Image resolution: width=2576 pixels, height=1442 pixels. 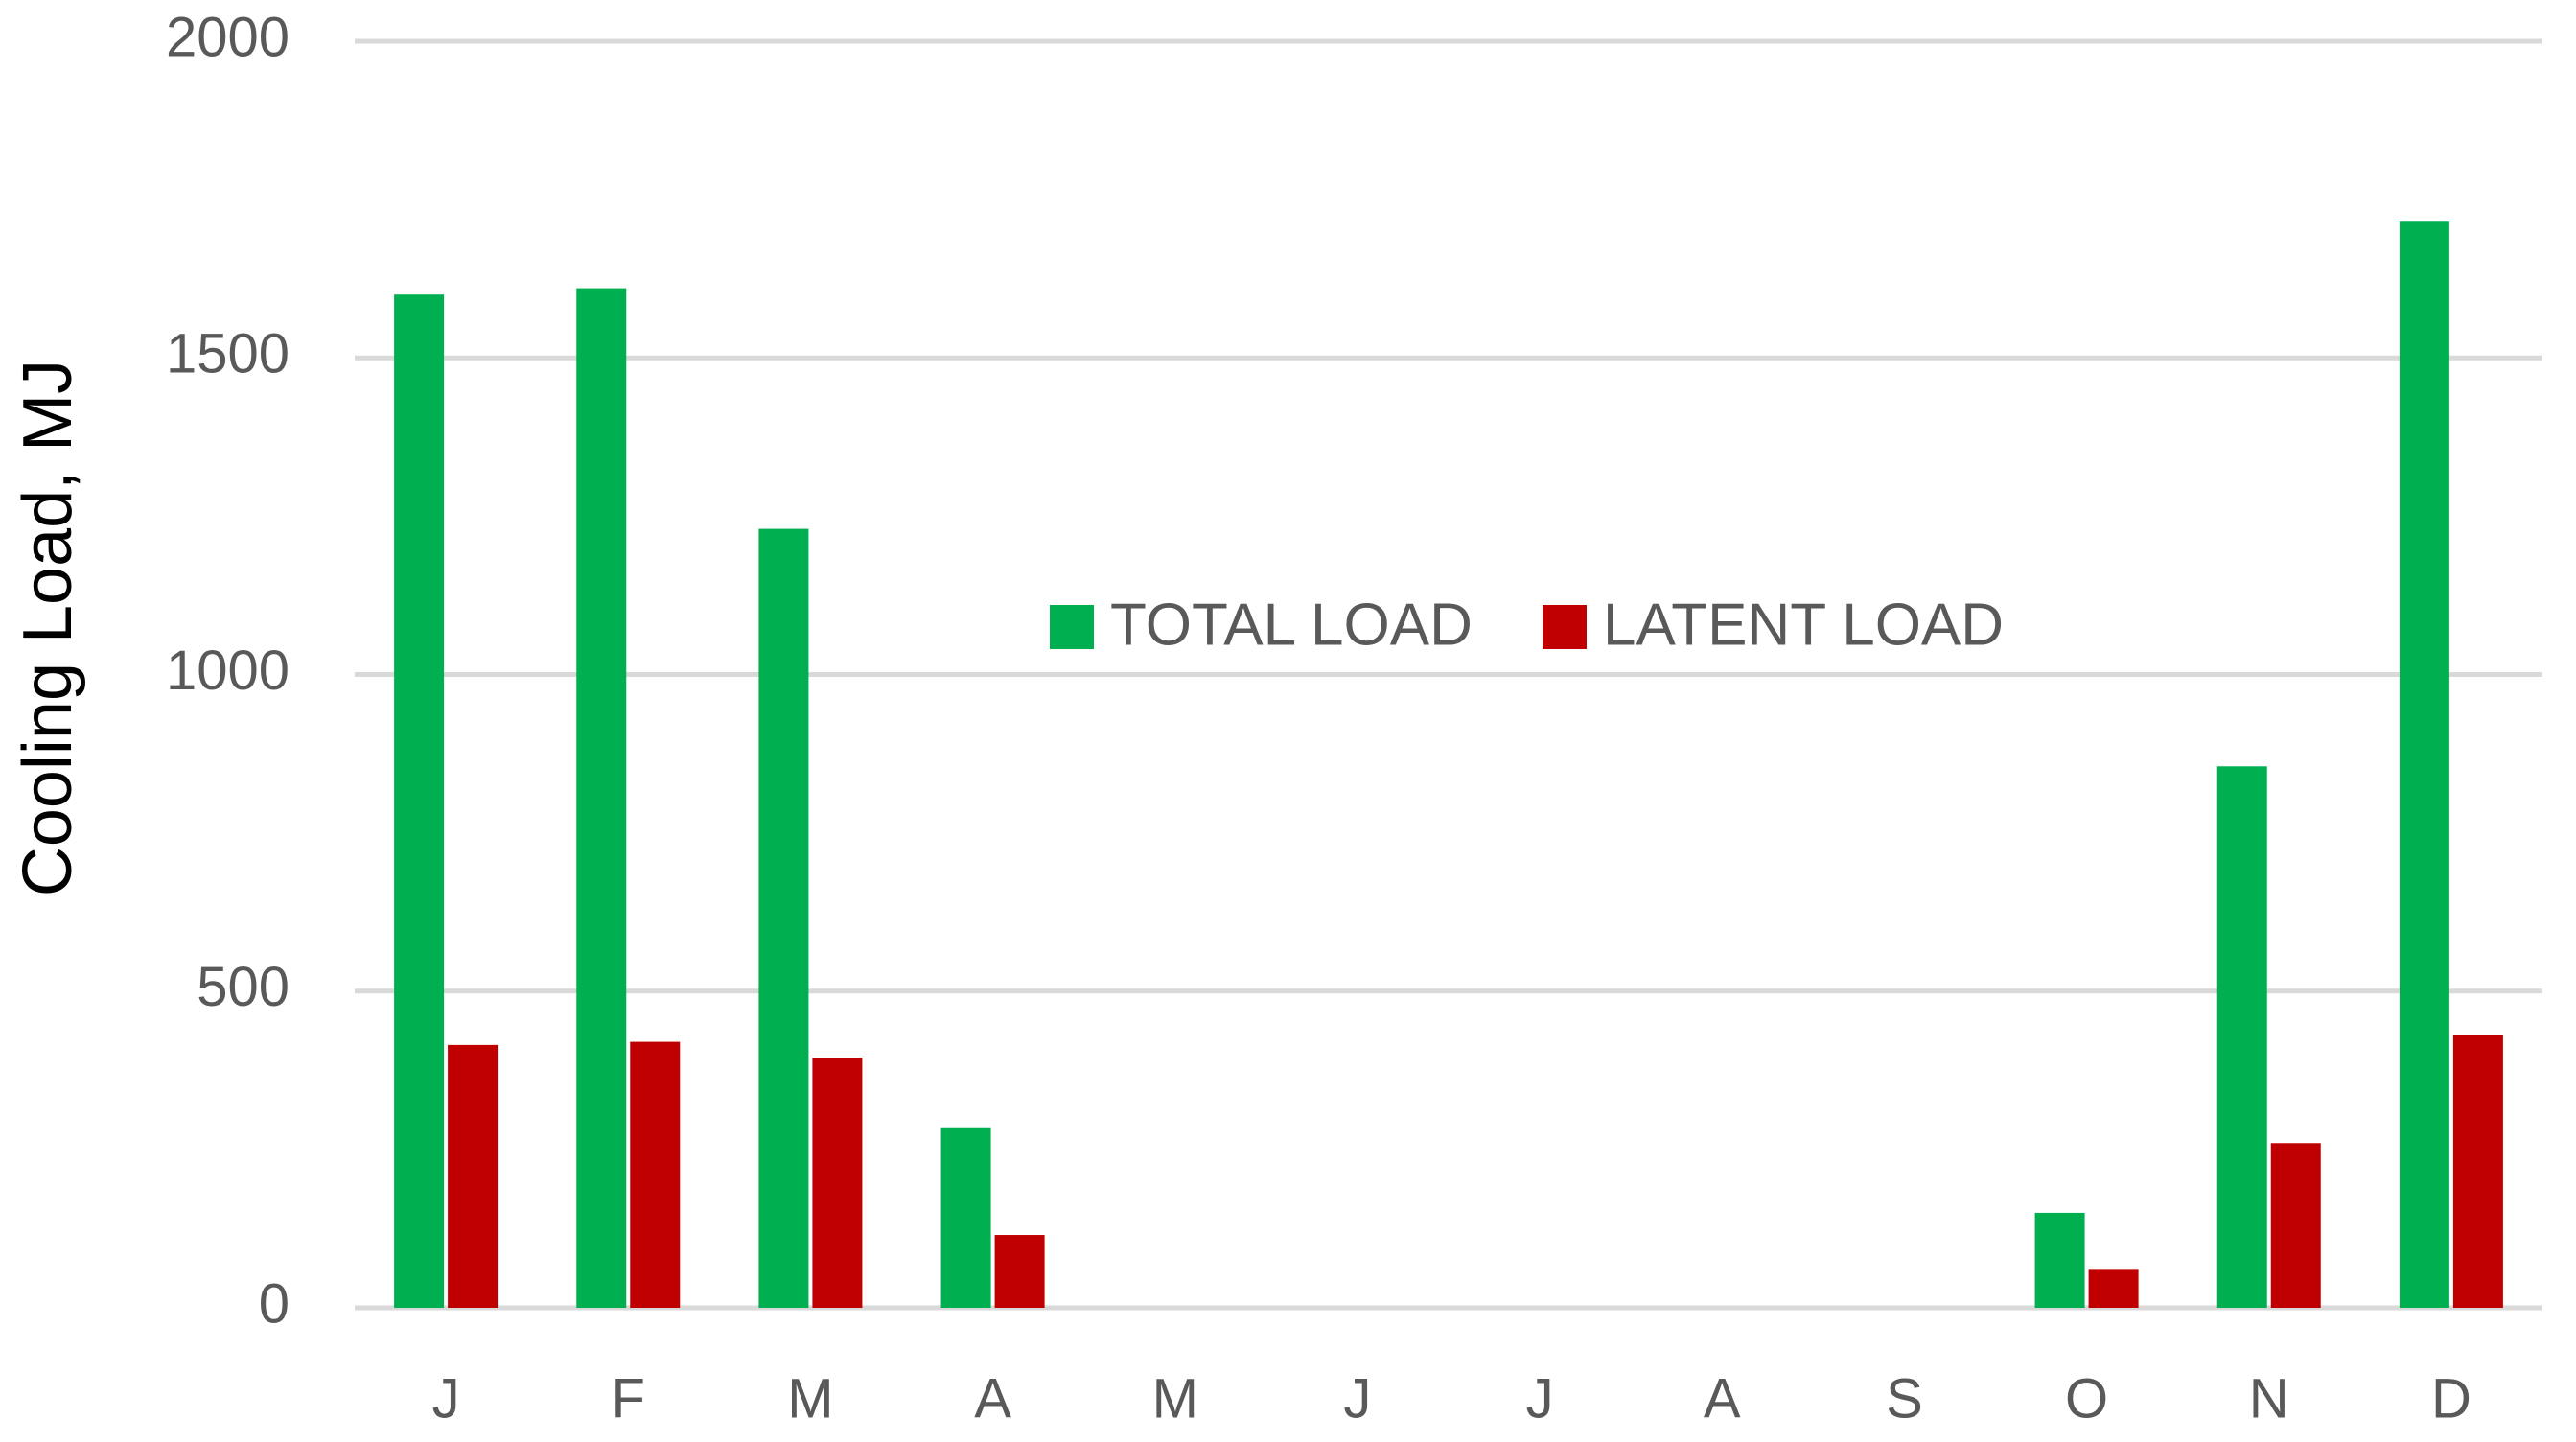 What do you see at coordinates (275, 1303) in the screenshot?
I see `y-tick-label: 0` at bounding box center [275, 1303].